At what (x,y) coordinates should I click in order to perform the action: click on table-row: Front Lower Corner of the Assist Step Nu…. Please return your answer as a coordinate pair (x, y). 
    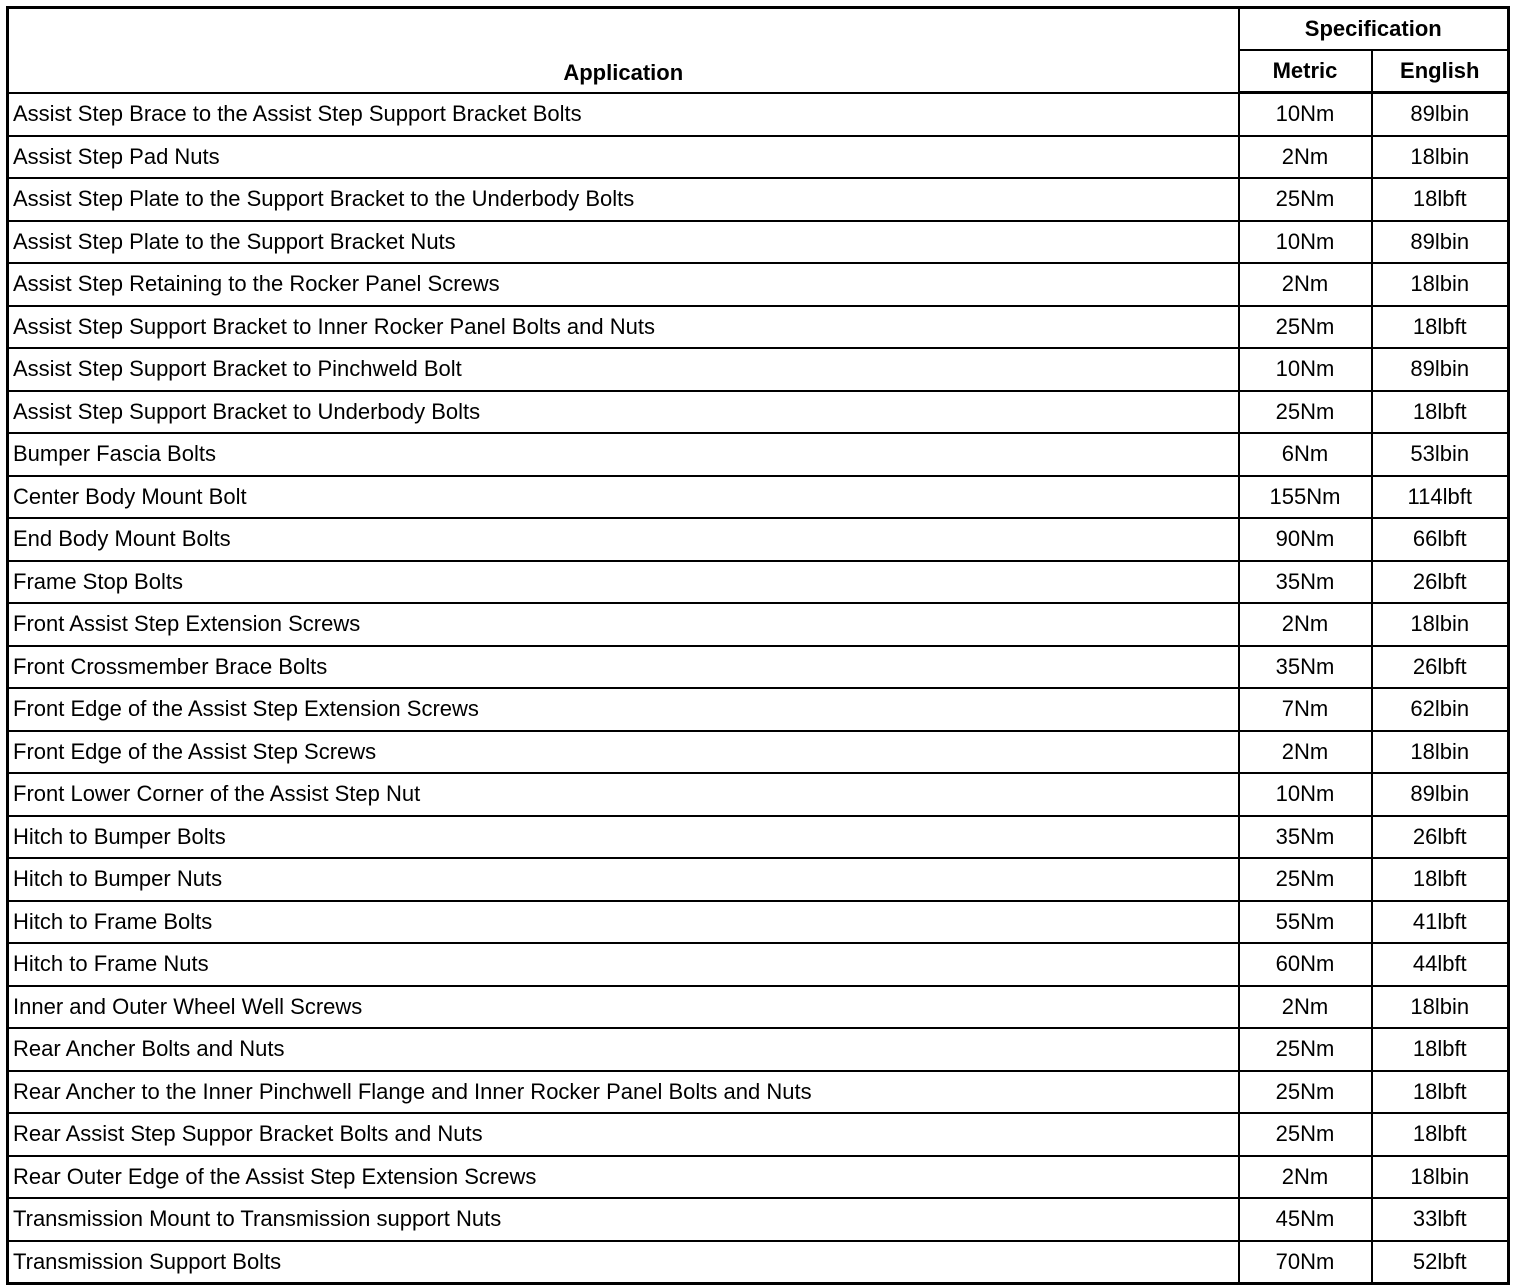
    Looking at the image, I should click on (758, 794).